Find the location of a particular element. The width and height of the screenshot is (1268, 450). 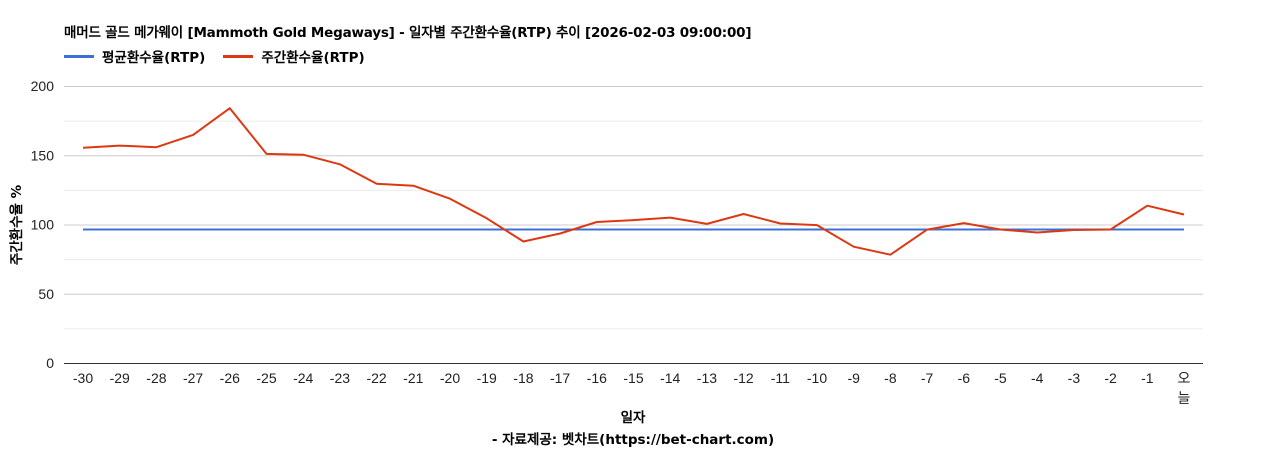

y-tick-label: 100 is located at coordinates (43, 225).